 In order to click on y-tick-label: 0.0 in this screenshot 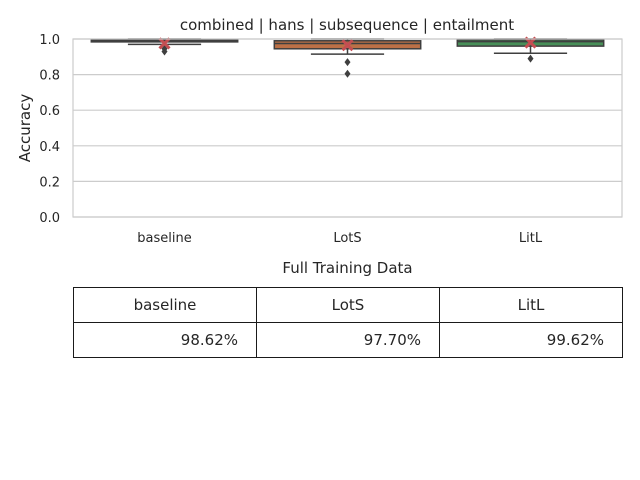, I will do `click(49, 218)`.